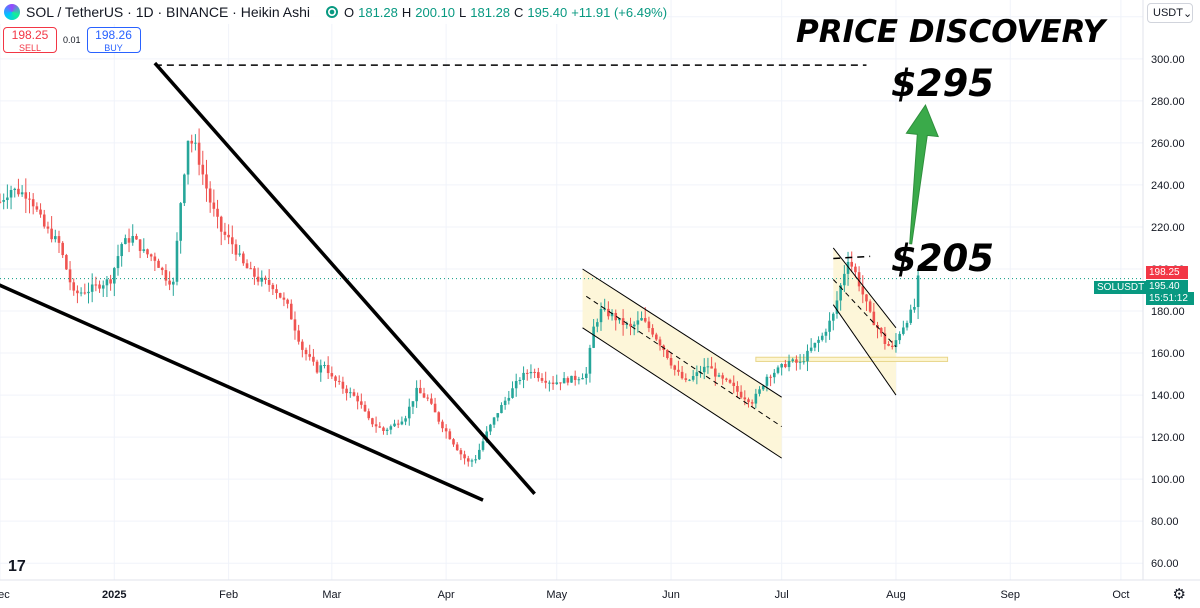  What do you see at coordinates (228, 595) in the screenshot?
I see `time-tick-label: Feb` at bounding box center [228, 595].